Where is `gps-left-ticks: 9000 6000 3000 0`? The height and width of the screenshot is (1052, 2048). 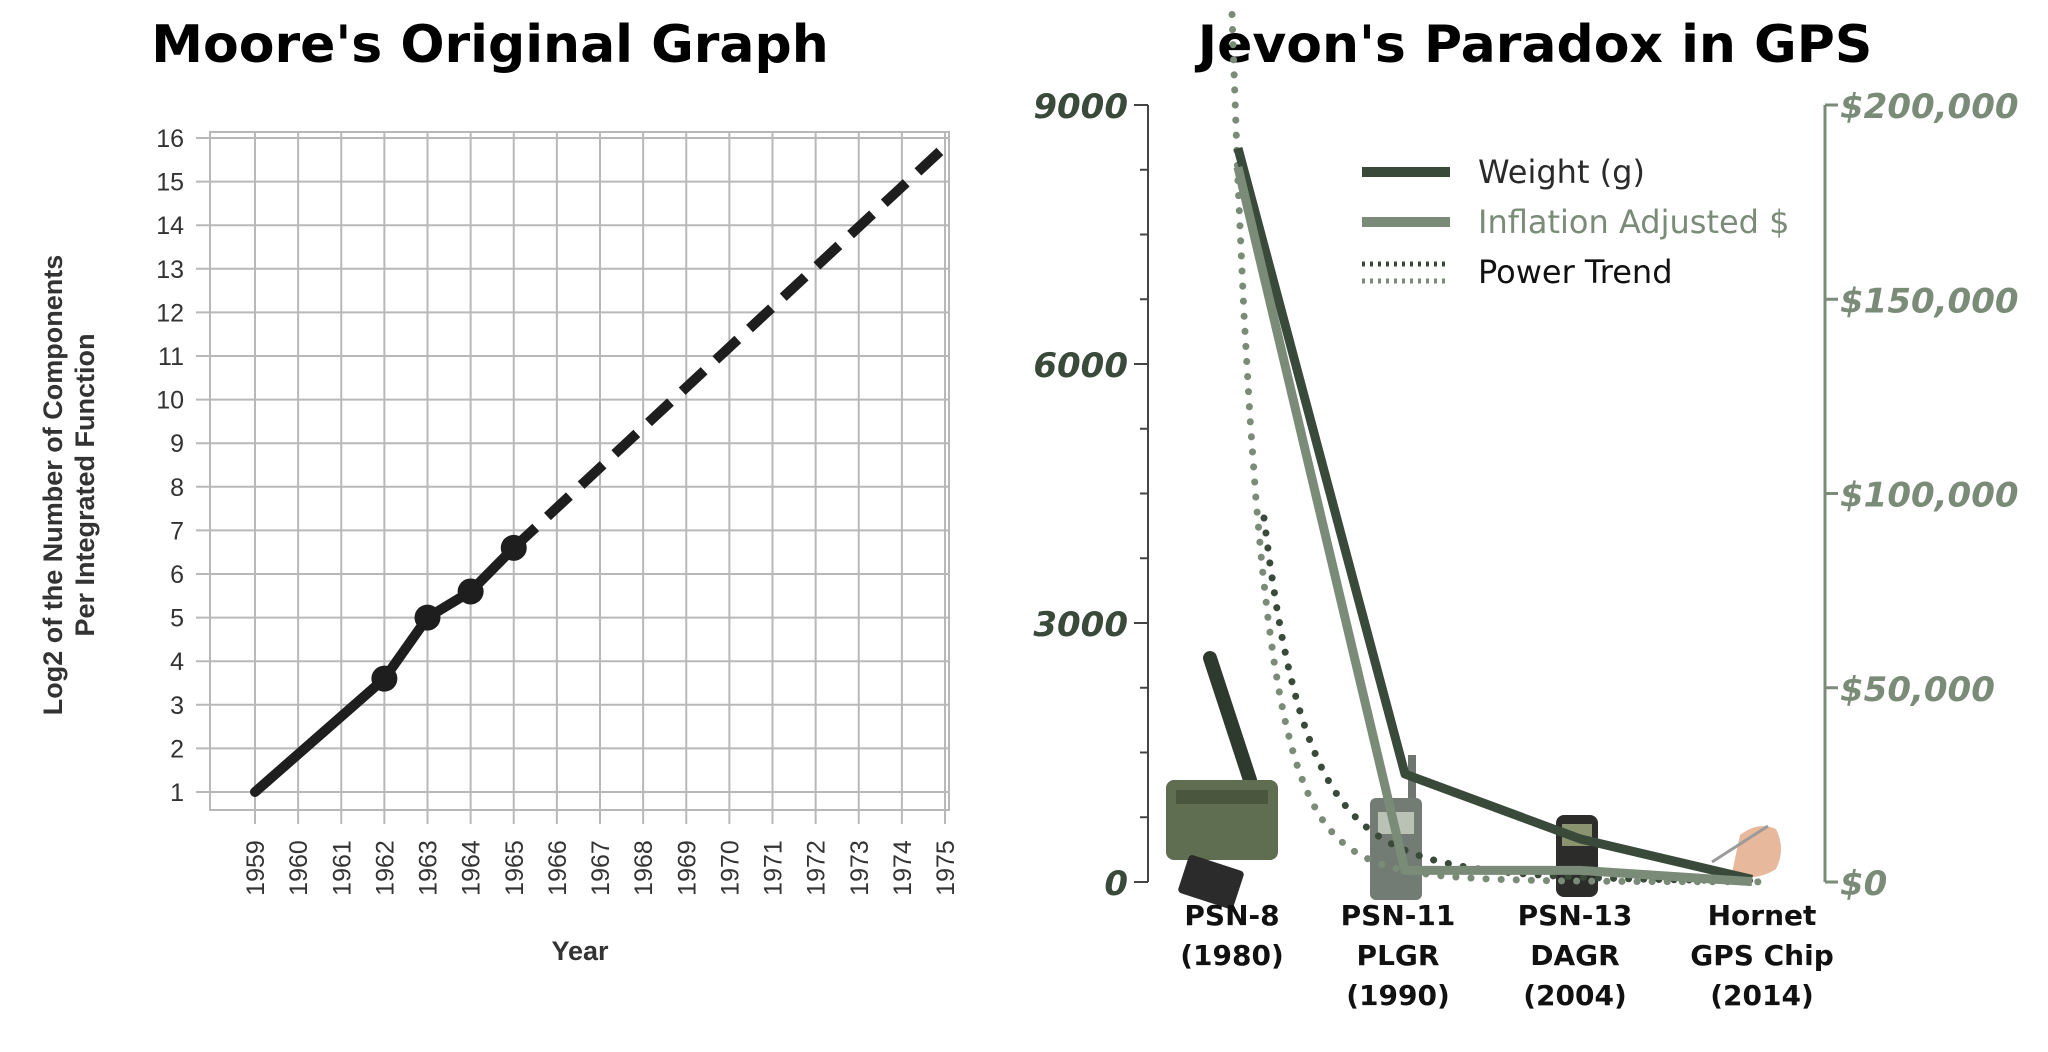
gps-left-ticks: 9000 6000 3000 0 is located at coordinates (1080, 495).